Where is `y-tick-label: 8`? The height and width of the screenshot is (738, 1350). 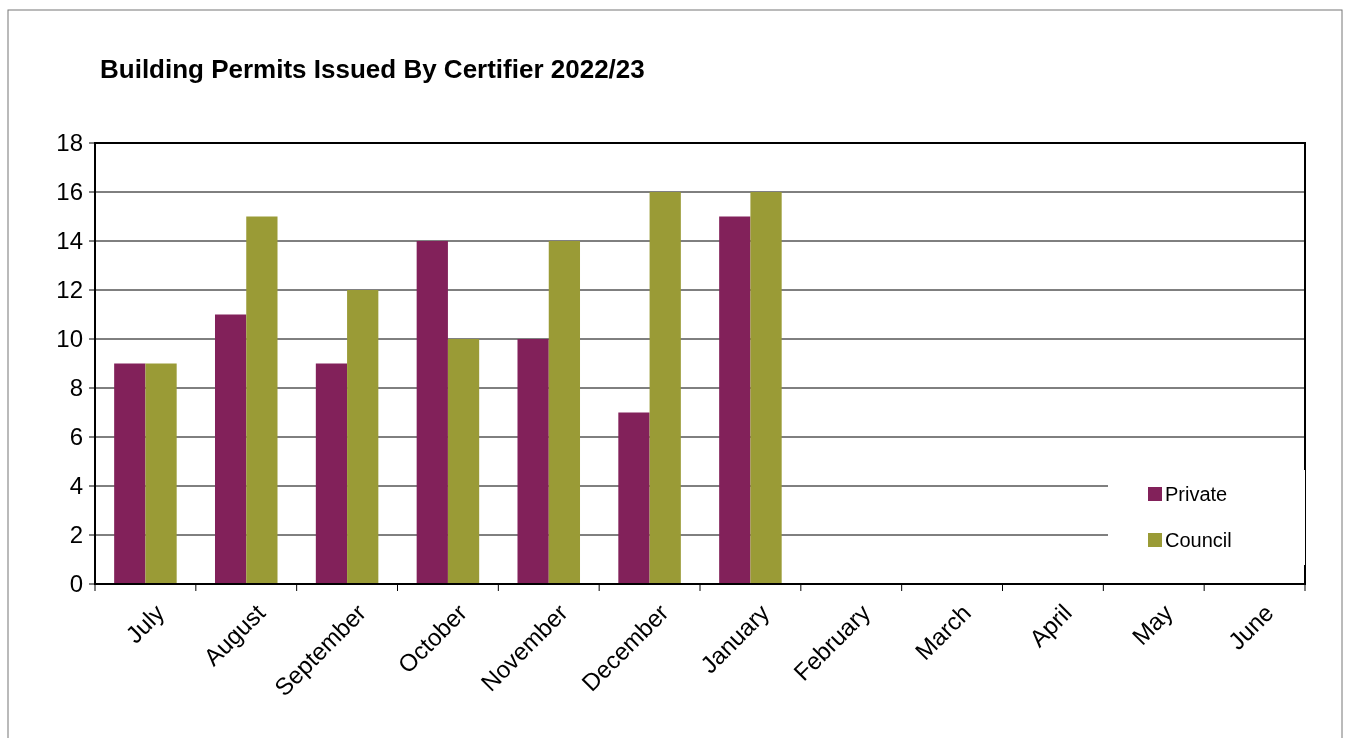 y-tick-label: 8 is located at coordinates (76, 387).